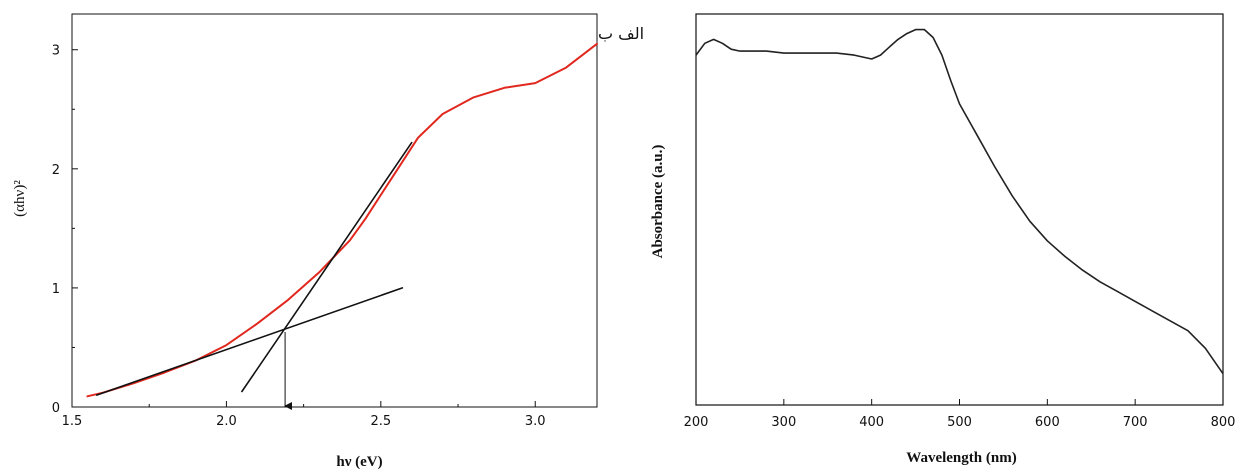  Describe the element at coordinates (56, 289) in the screenshot. I see `chart1-y-tick-label: 1` at that location.